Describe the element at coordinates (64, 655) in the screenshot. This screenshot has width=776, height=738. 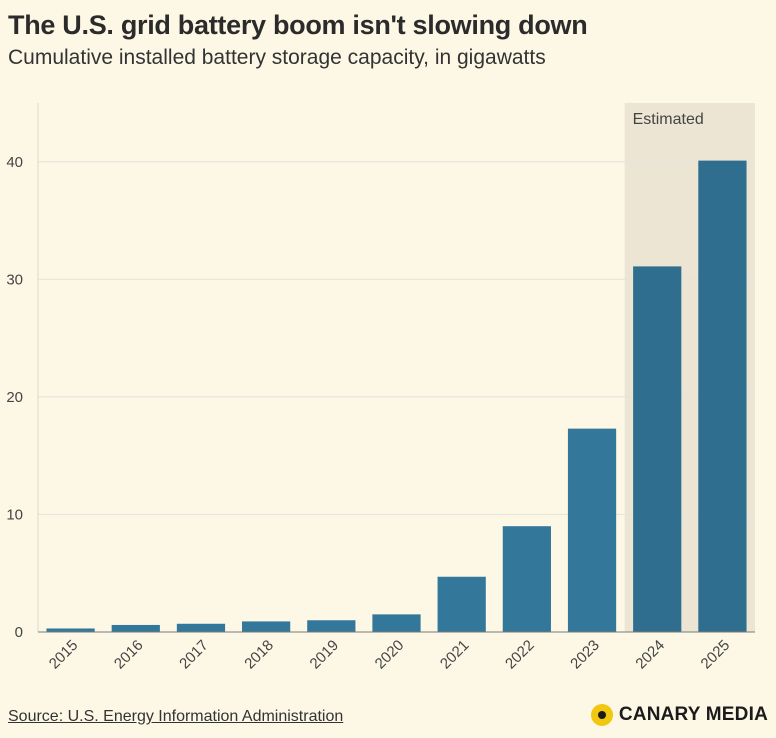
I see `x-tick-label: 2015` at that location.